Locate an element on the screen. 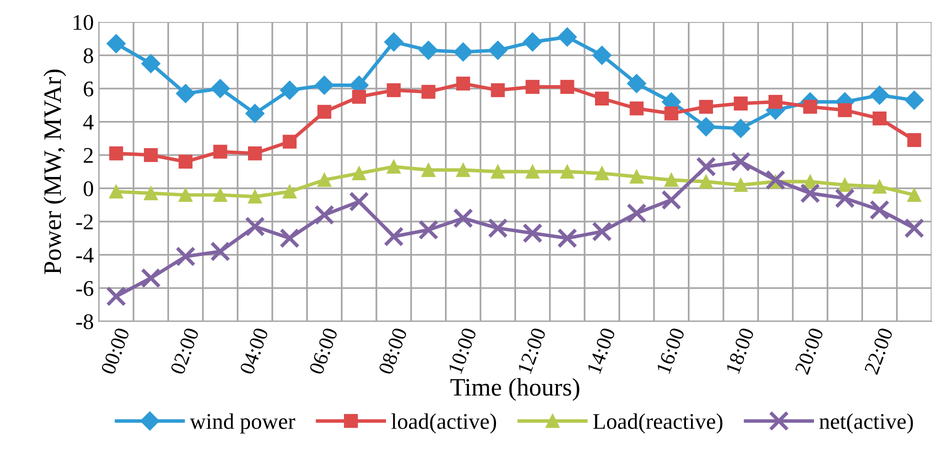 Image resolution: width=941 pixels, height=459 pixels. y-tick-label: 10 is located at coordinates (84, 22).